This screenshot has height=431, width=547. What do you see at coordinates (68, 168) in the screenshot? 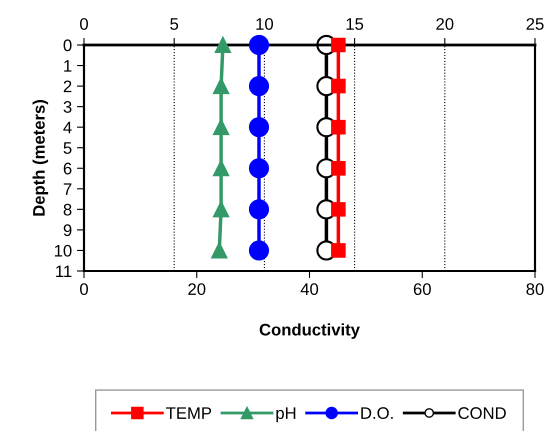
I see `y-tick-label: 6` at bounding box center [68, 168].